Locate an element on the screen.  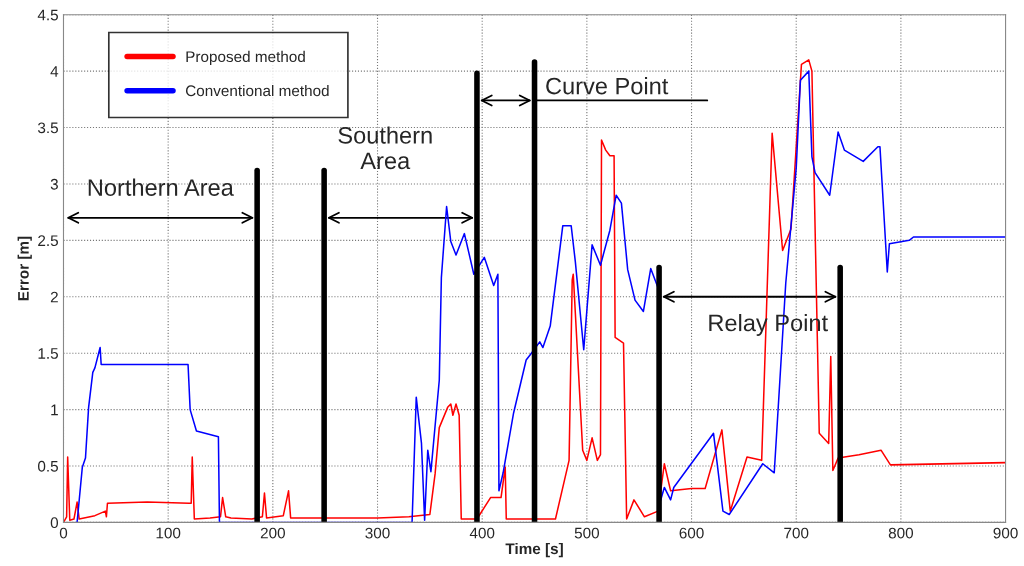
y-tick-label: 3 is located at coordinates (54, 184).